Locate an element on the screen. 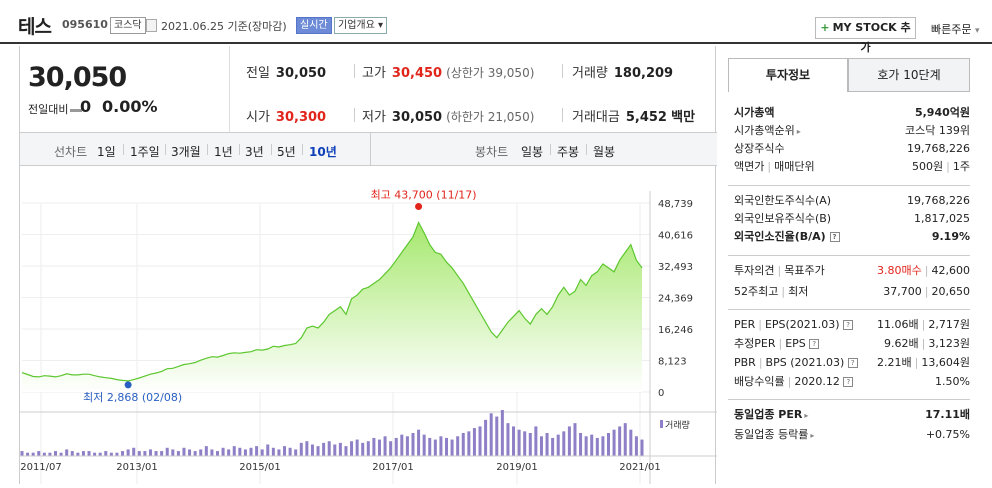 The height and width of the screenshot is (488, 992). stat-lower-limit: (하한가 21,050) is located at coordinates (490, 117).